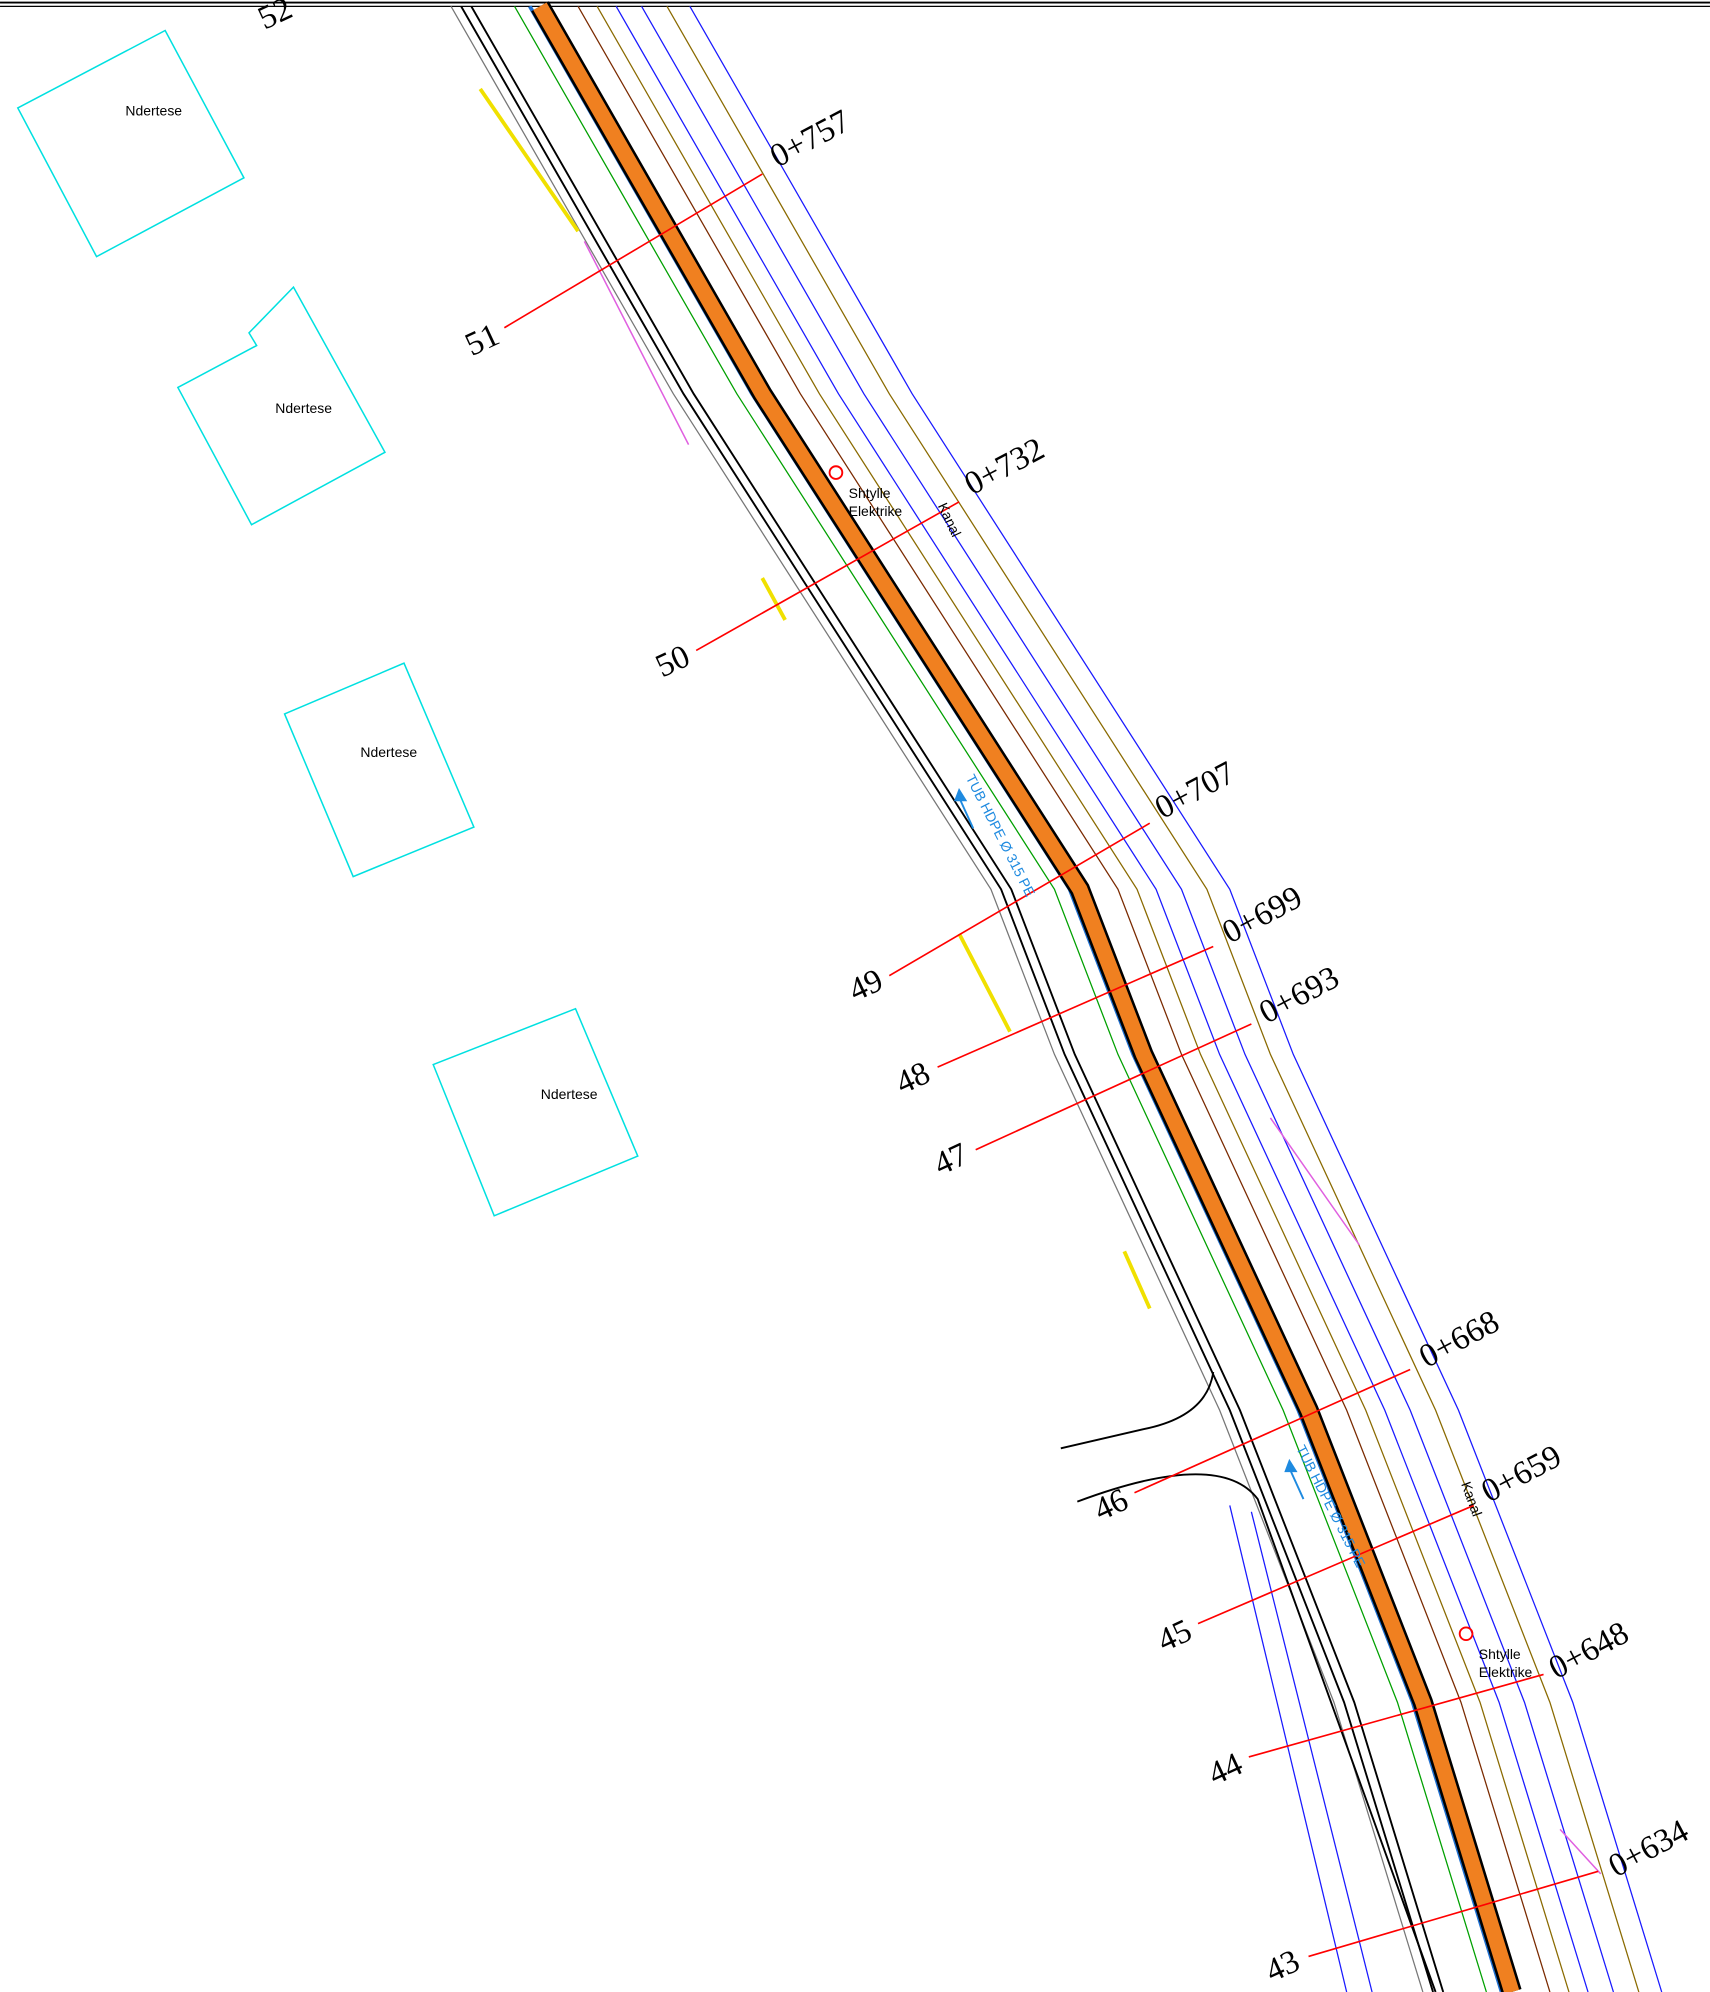 The height and width of the screenshot is (1992, 1710). What do you see at coordinates (672, 661) in the screenshot?
I see `section-number: 50` at bounding box center [672, 661].